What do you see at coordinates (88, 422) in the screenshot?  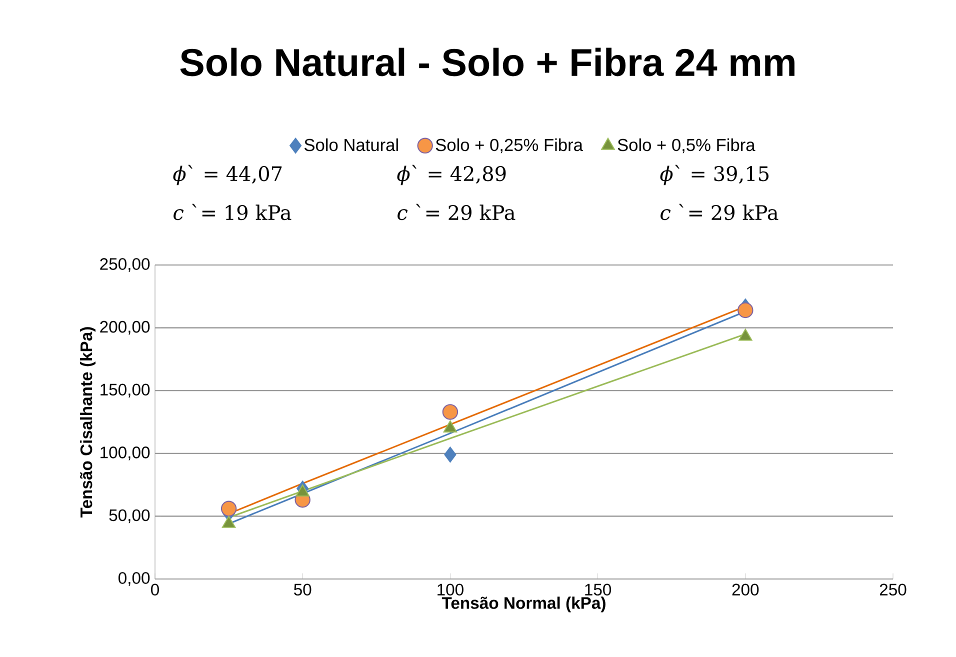 I see `y-axis-title: Tensão Cisalhante (kPa)` at bounding box center [88, 422].